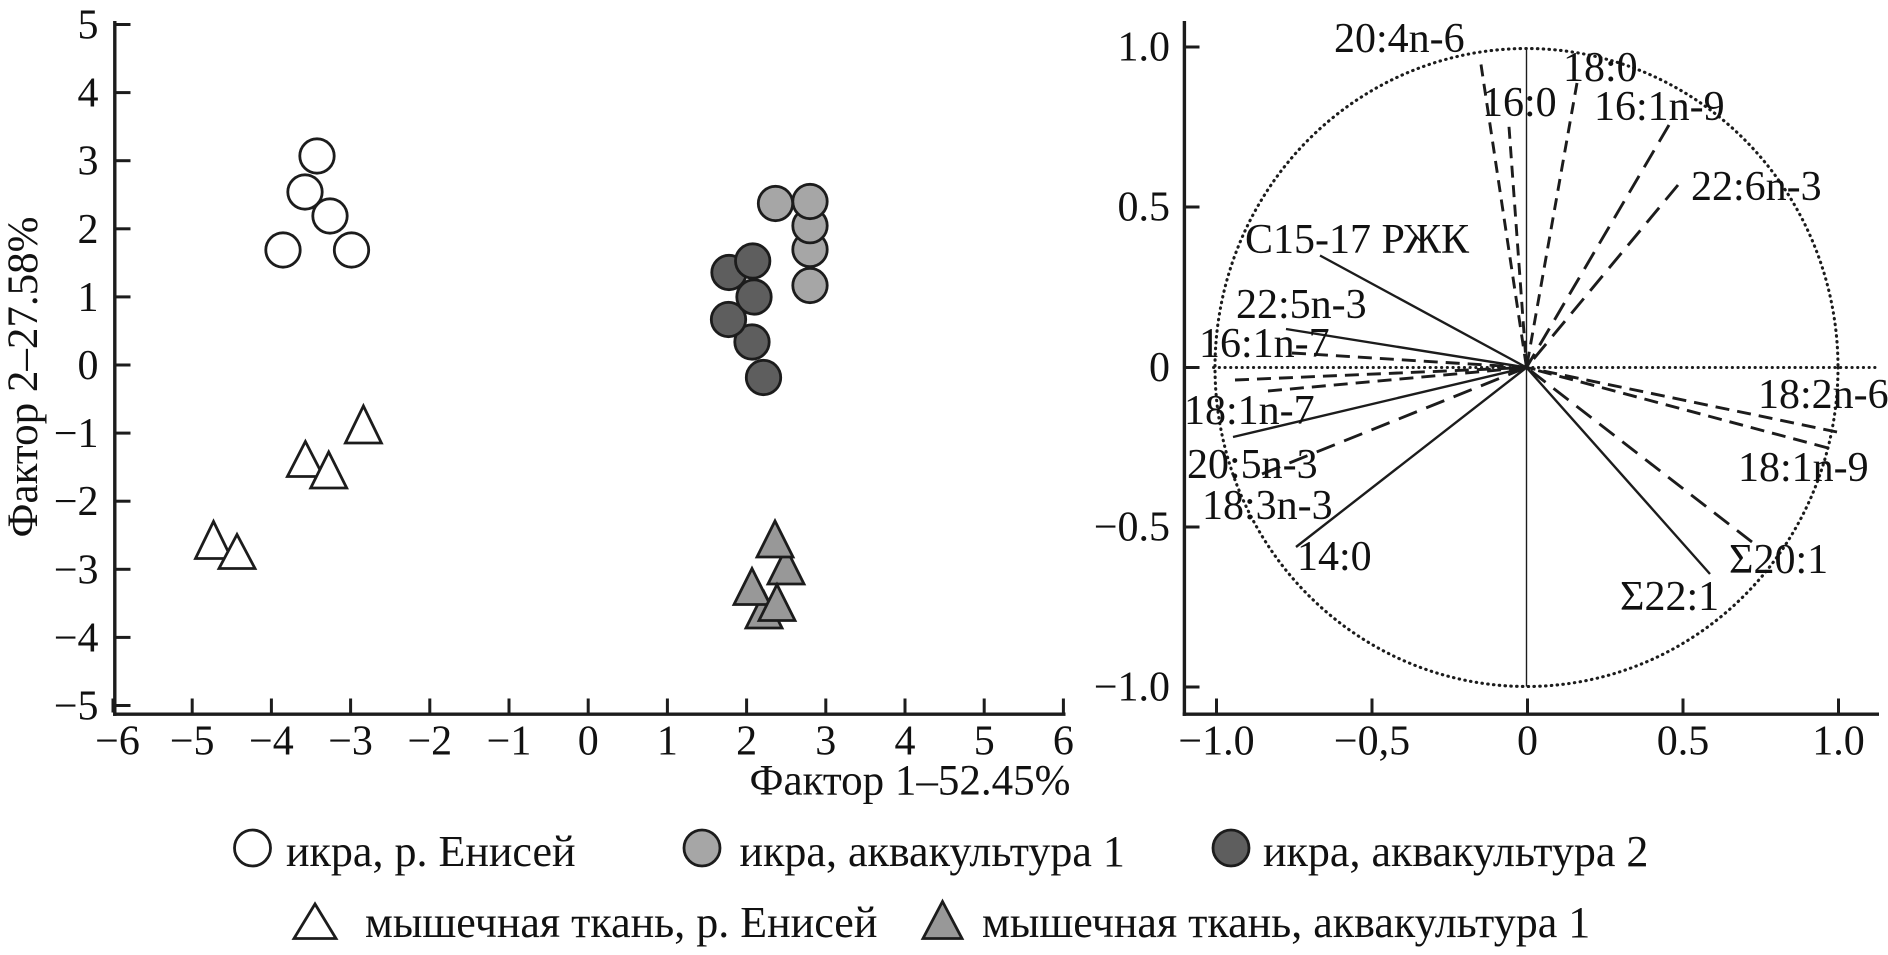 The height and width of the screenshot is (955, 1888). I want to click on svg-text: 18:1n-7, so click(1249, 411).